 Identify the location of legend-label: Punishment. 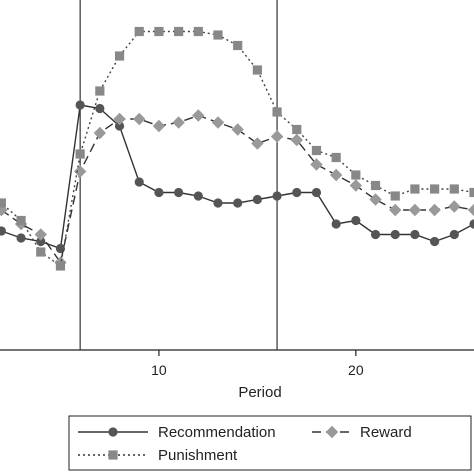
(198, 455).